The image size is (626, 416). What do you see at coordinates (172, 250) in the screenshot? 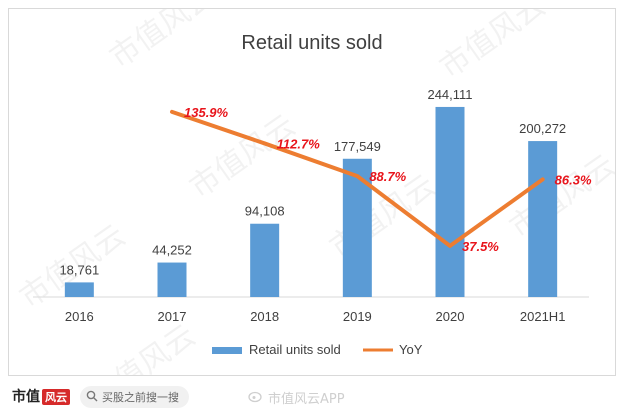
I see `bar-data-label: 44,252` at bounding box center [172, 250].